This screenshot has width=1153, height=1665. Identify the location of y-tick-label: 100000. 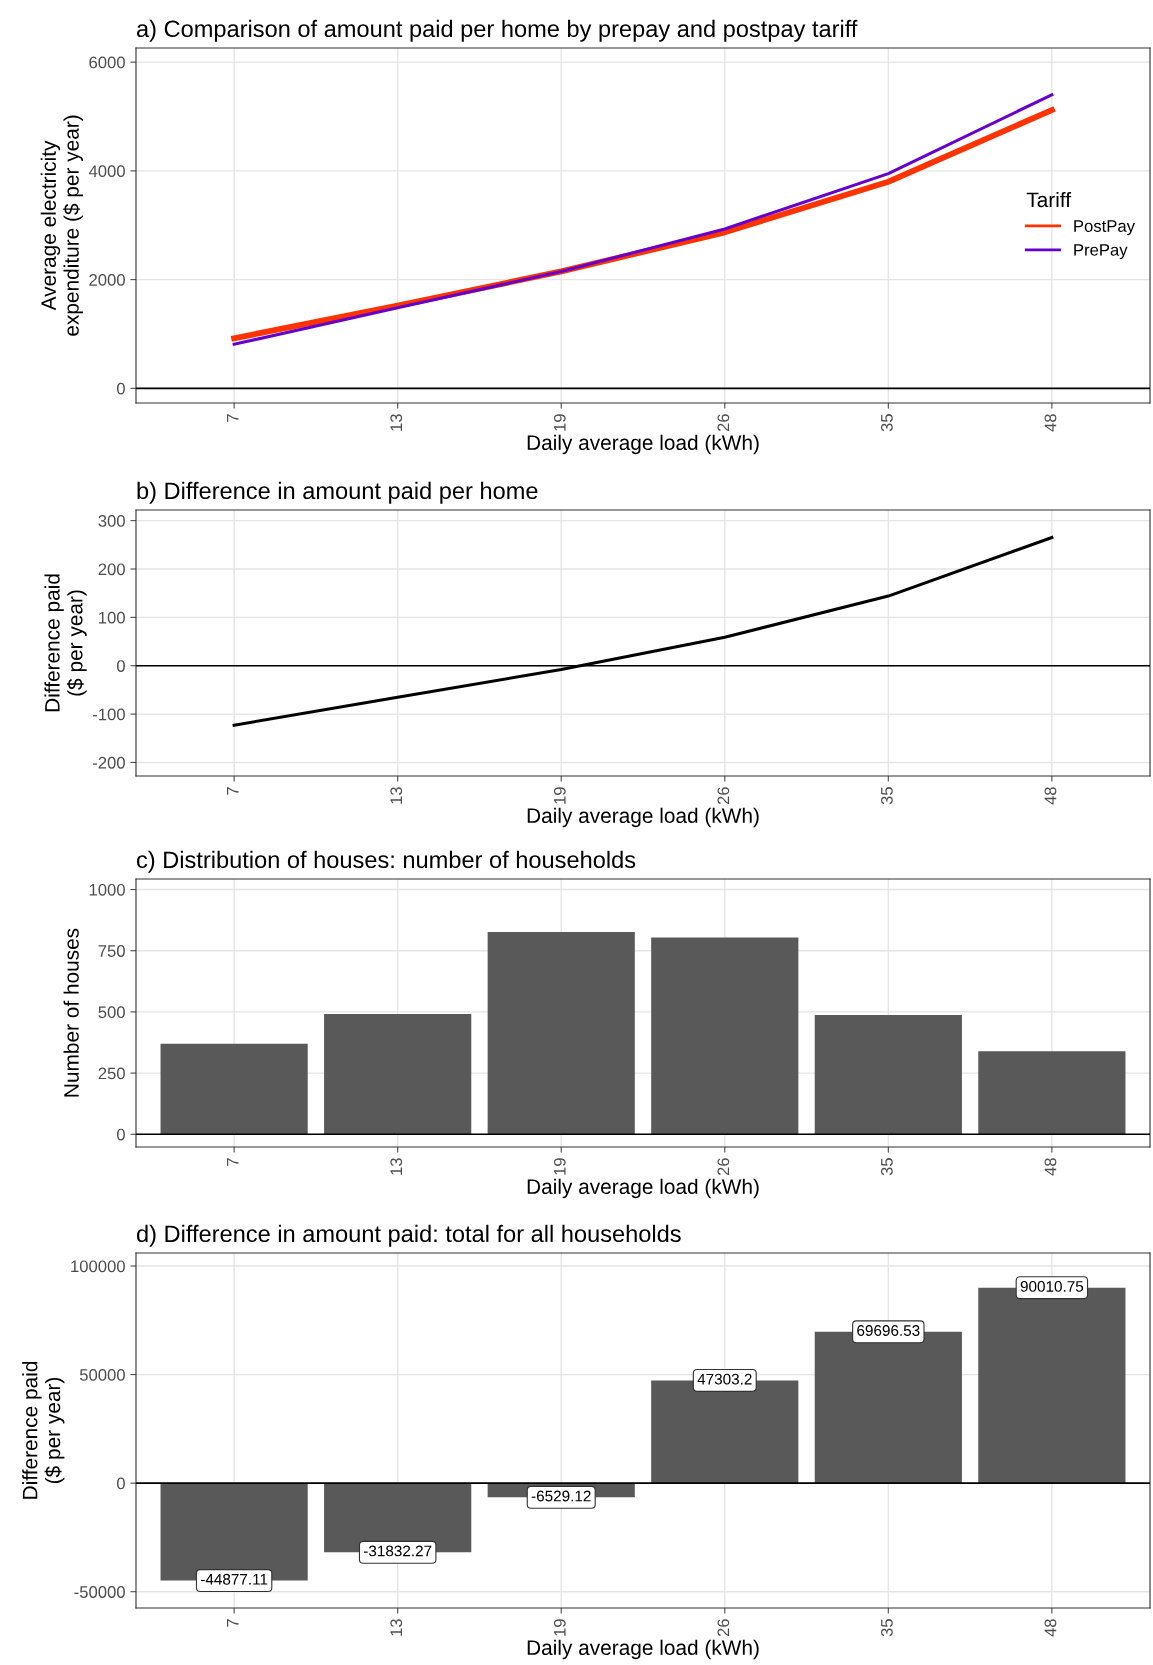
(98, 1266).